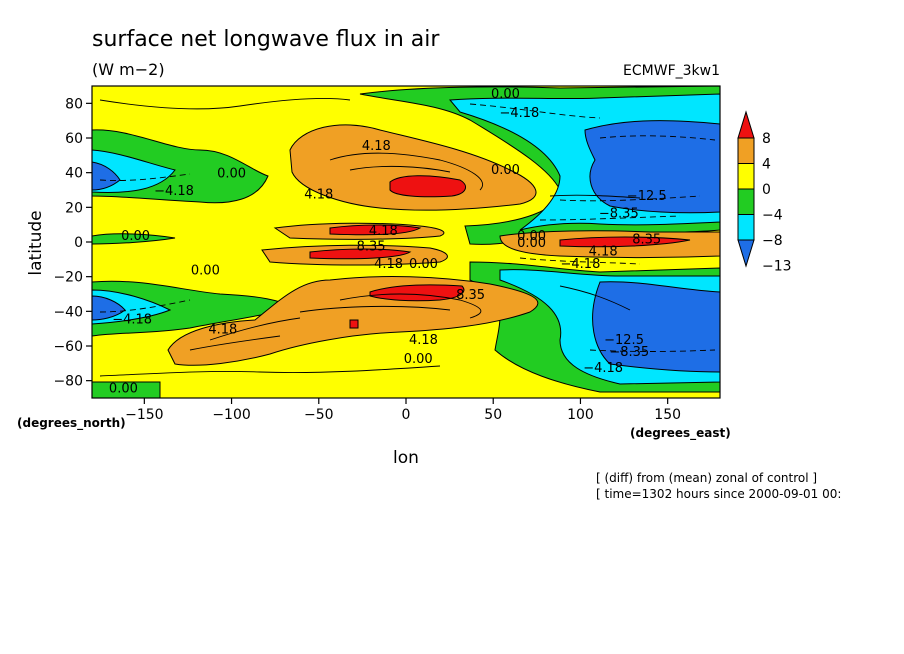 The width and height of the screenshot is (904, 654). What do you see at coordinates (74, 139) in the screenshot?
I see `y-tick-label: 60` at bounding box center [74, 139].